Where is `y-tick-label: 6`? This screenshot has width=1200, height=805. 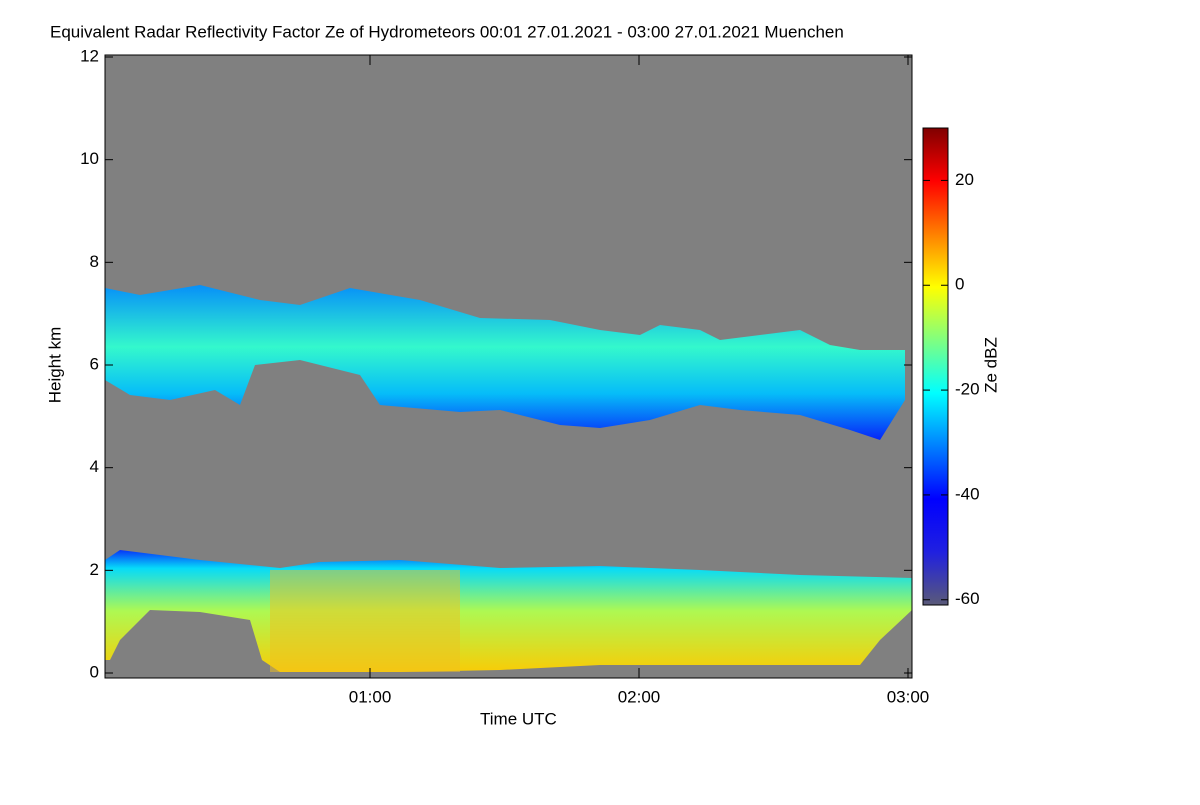 y-tick-label: 6 is located at coordinates (94, 363).